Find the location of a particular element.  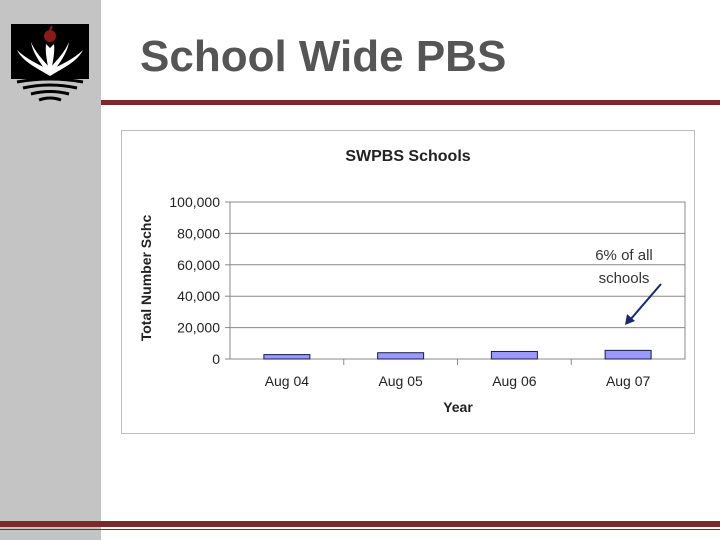

school-logo-icon is located at coordinates (50, 63).